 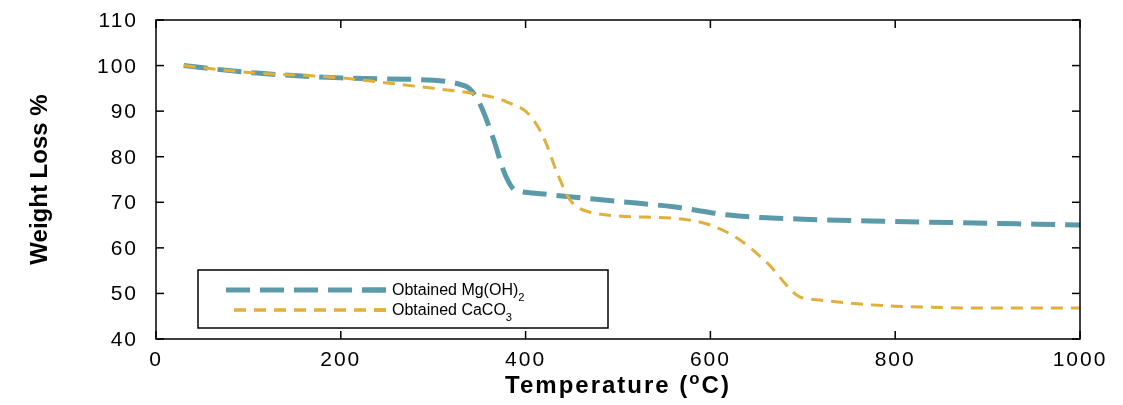 I want to click on x-tick-label: 200, so click(x=341, y=358).